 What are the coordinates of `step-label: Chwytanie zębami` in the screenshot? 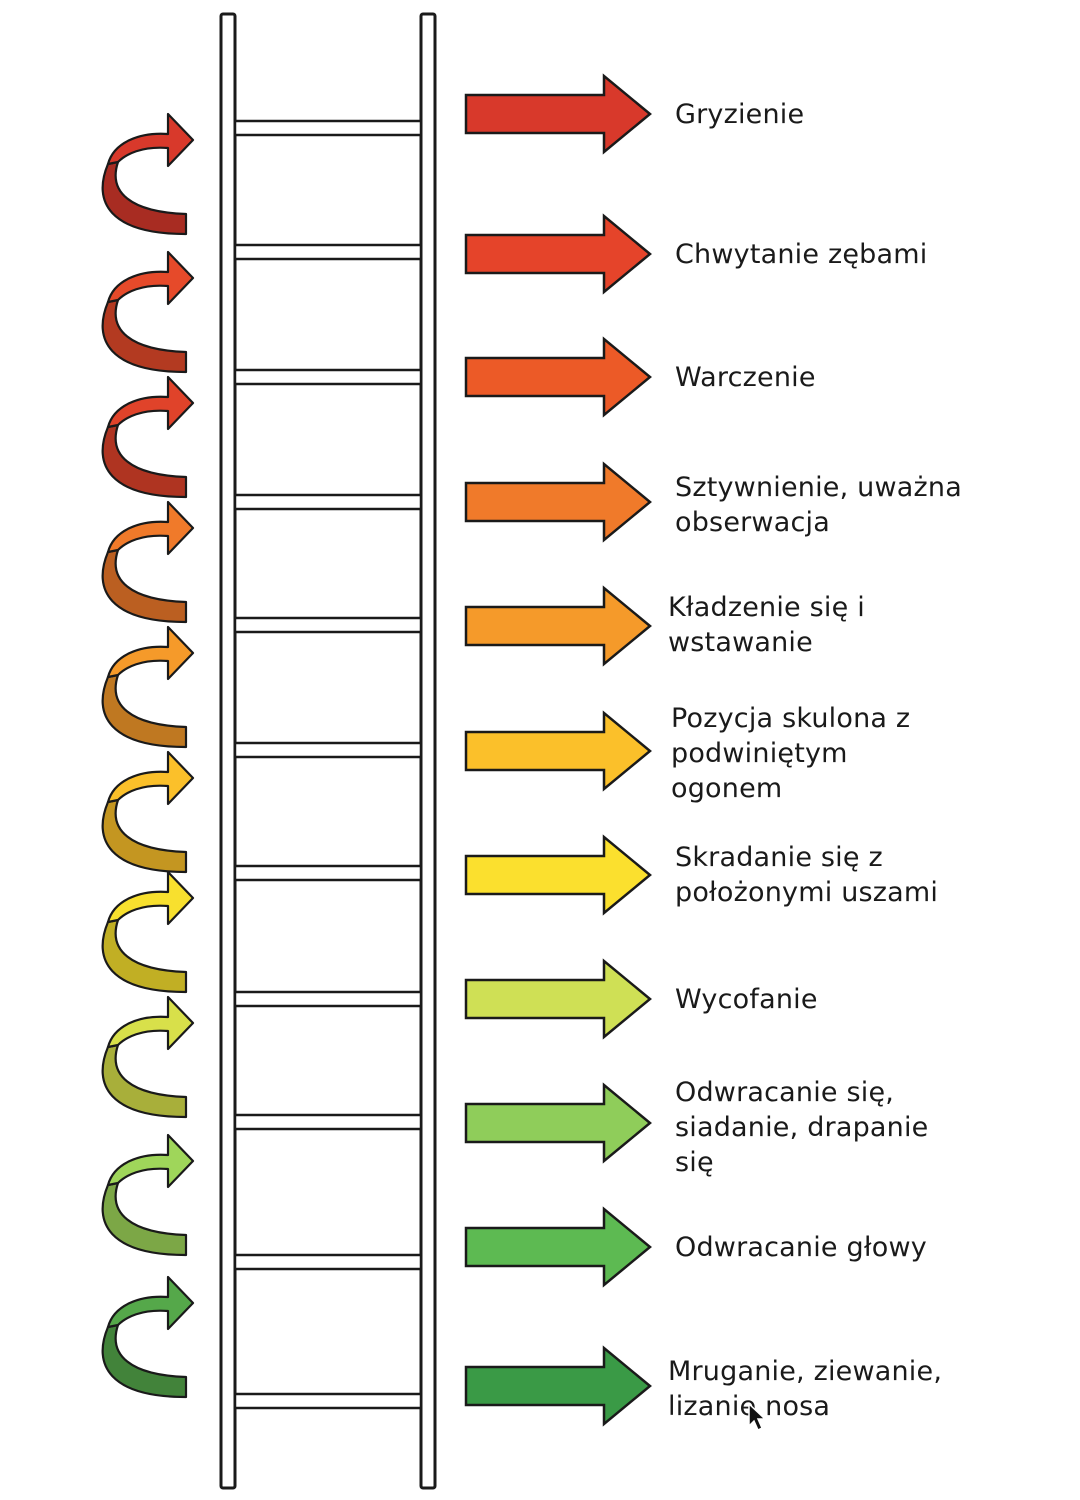 It's located at (875, 254).